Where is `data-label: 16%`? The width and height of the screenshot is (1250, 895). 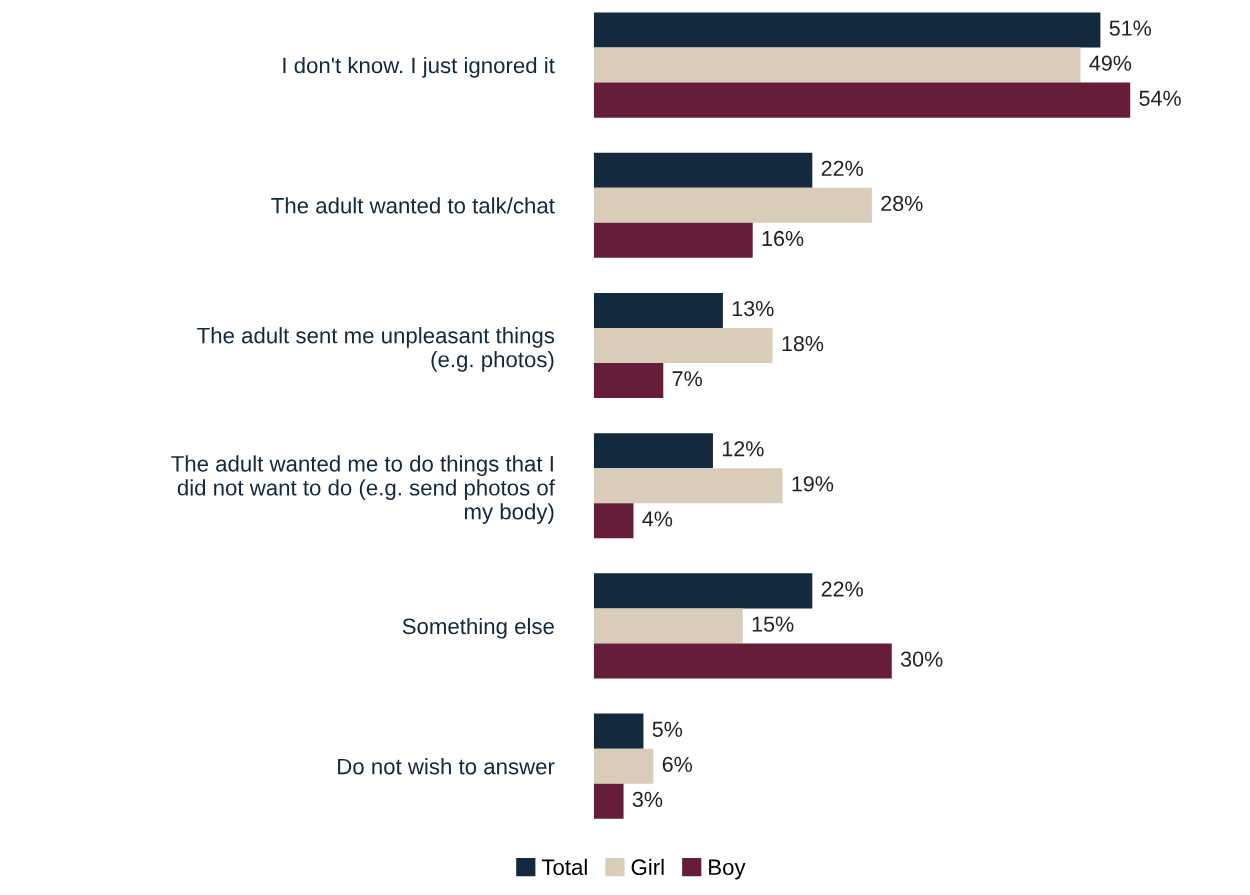
data-label: 16% is located at coordinates (783, 238).